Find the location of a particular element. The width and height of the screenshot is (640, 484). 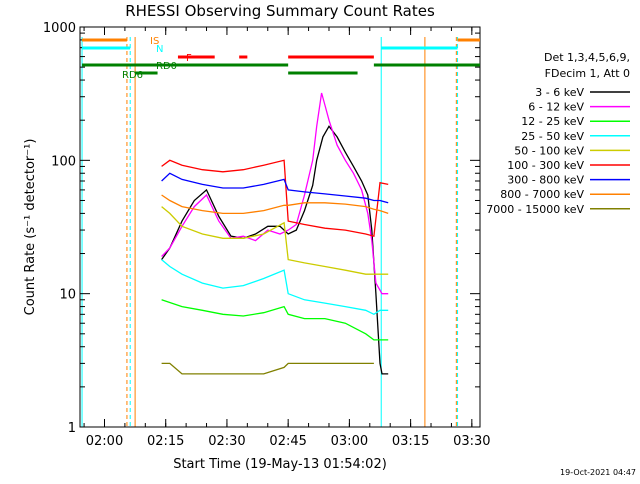

legend-header-line-2: FDecim 1, Att 0 is located at coordinates (587, 73).